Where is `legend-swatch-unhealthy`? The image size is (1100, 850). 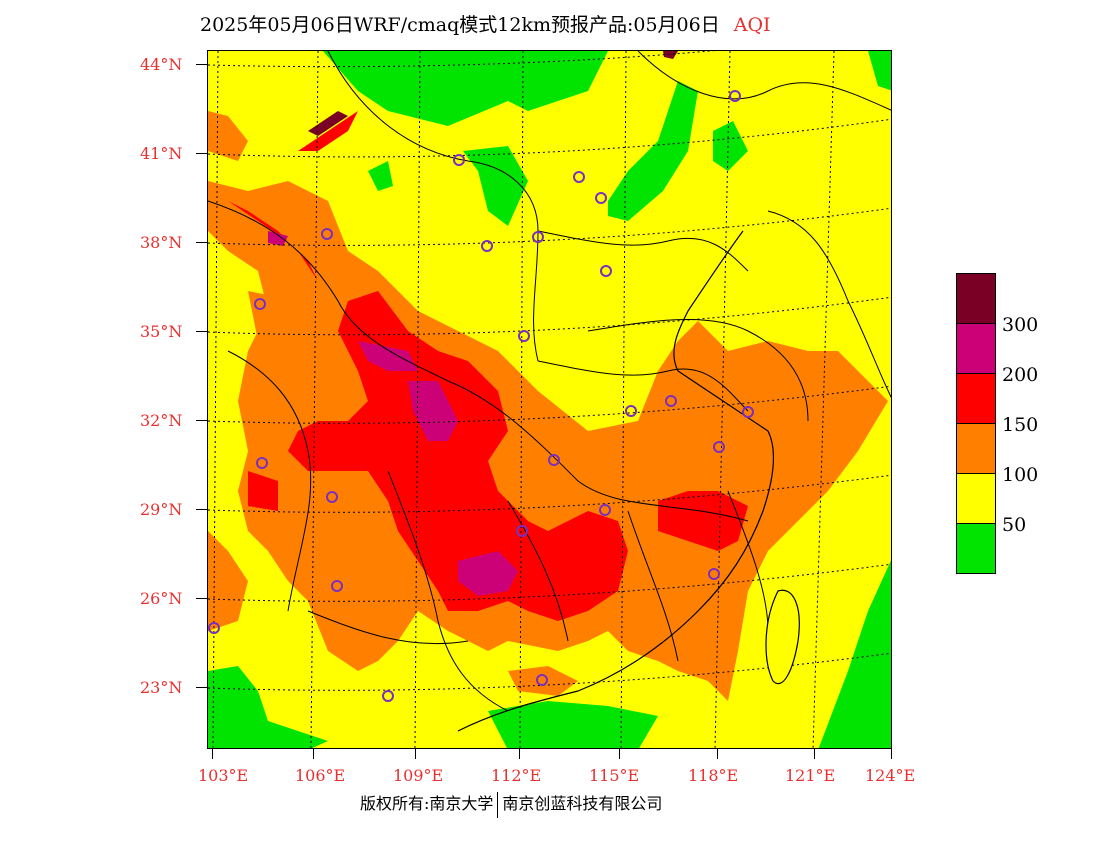 legend-swatch-unhealthy is located at coordinates (976, 398).